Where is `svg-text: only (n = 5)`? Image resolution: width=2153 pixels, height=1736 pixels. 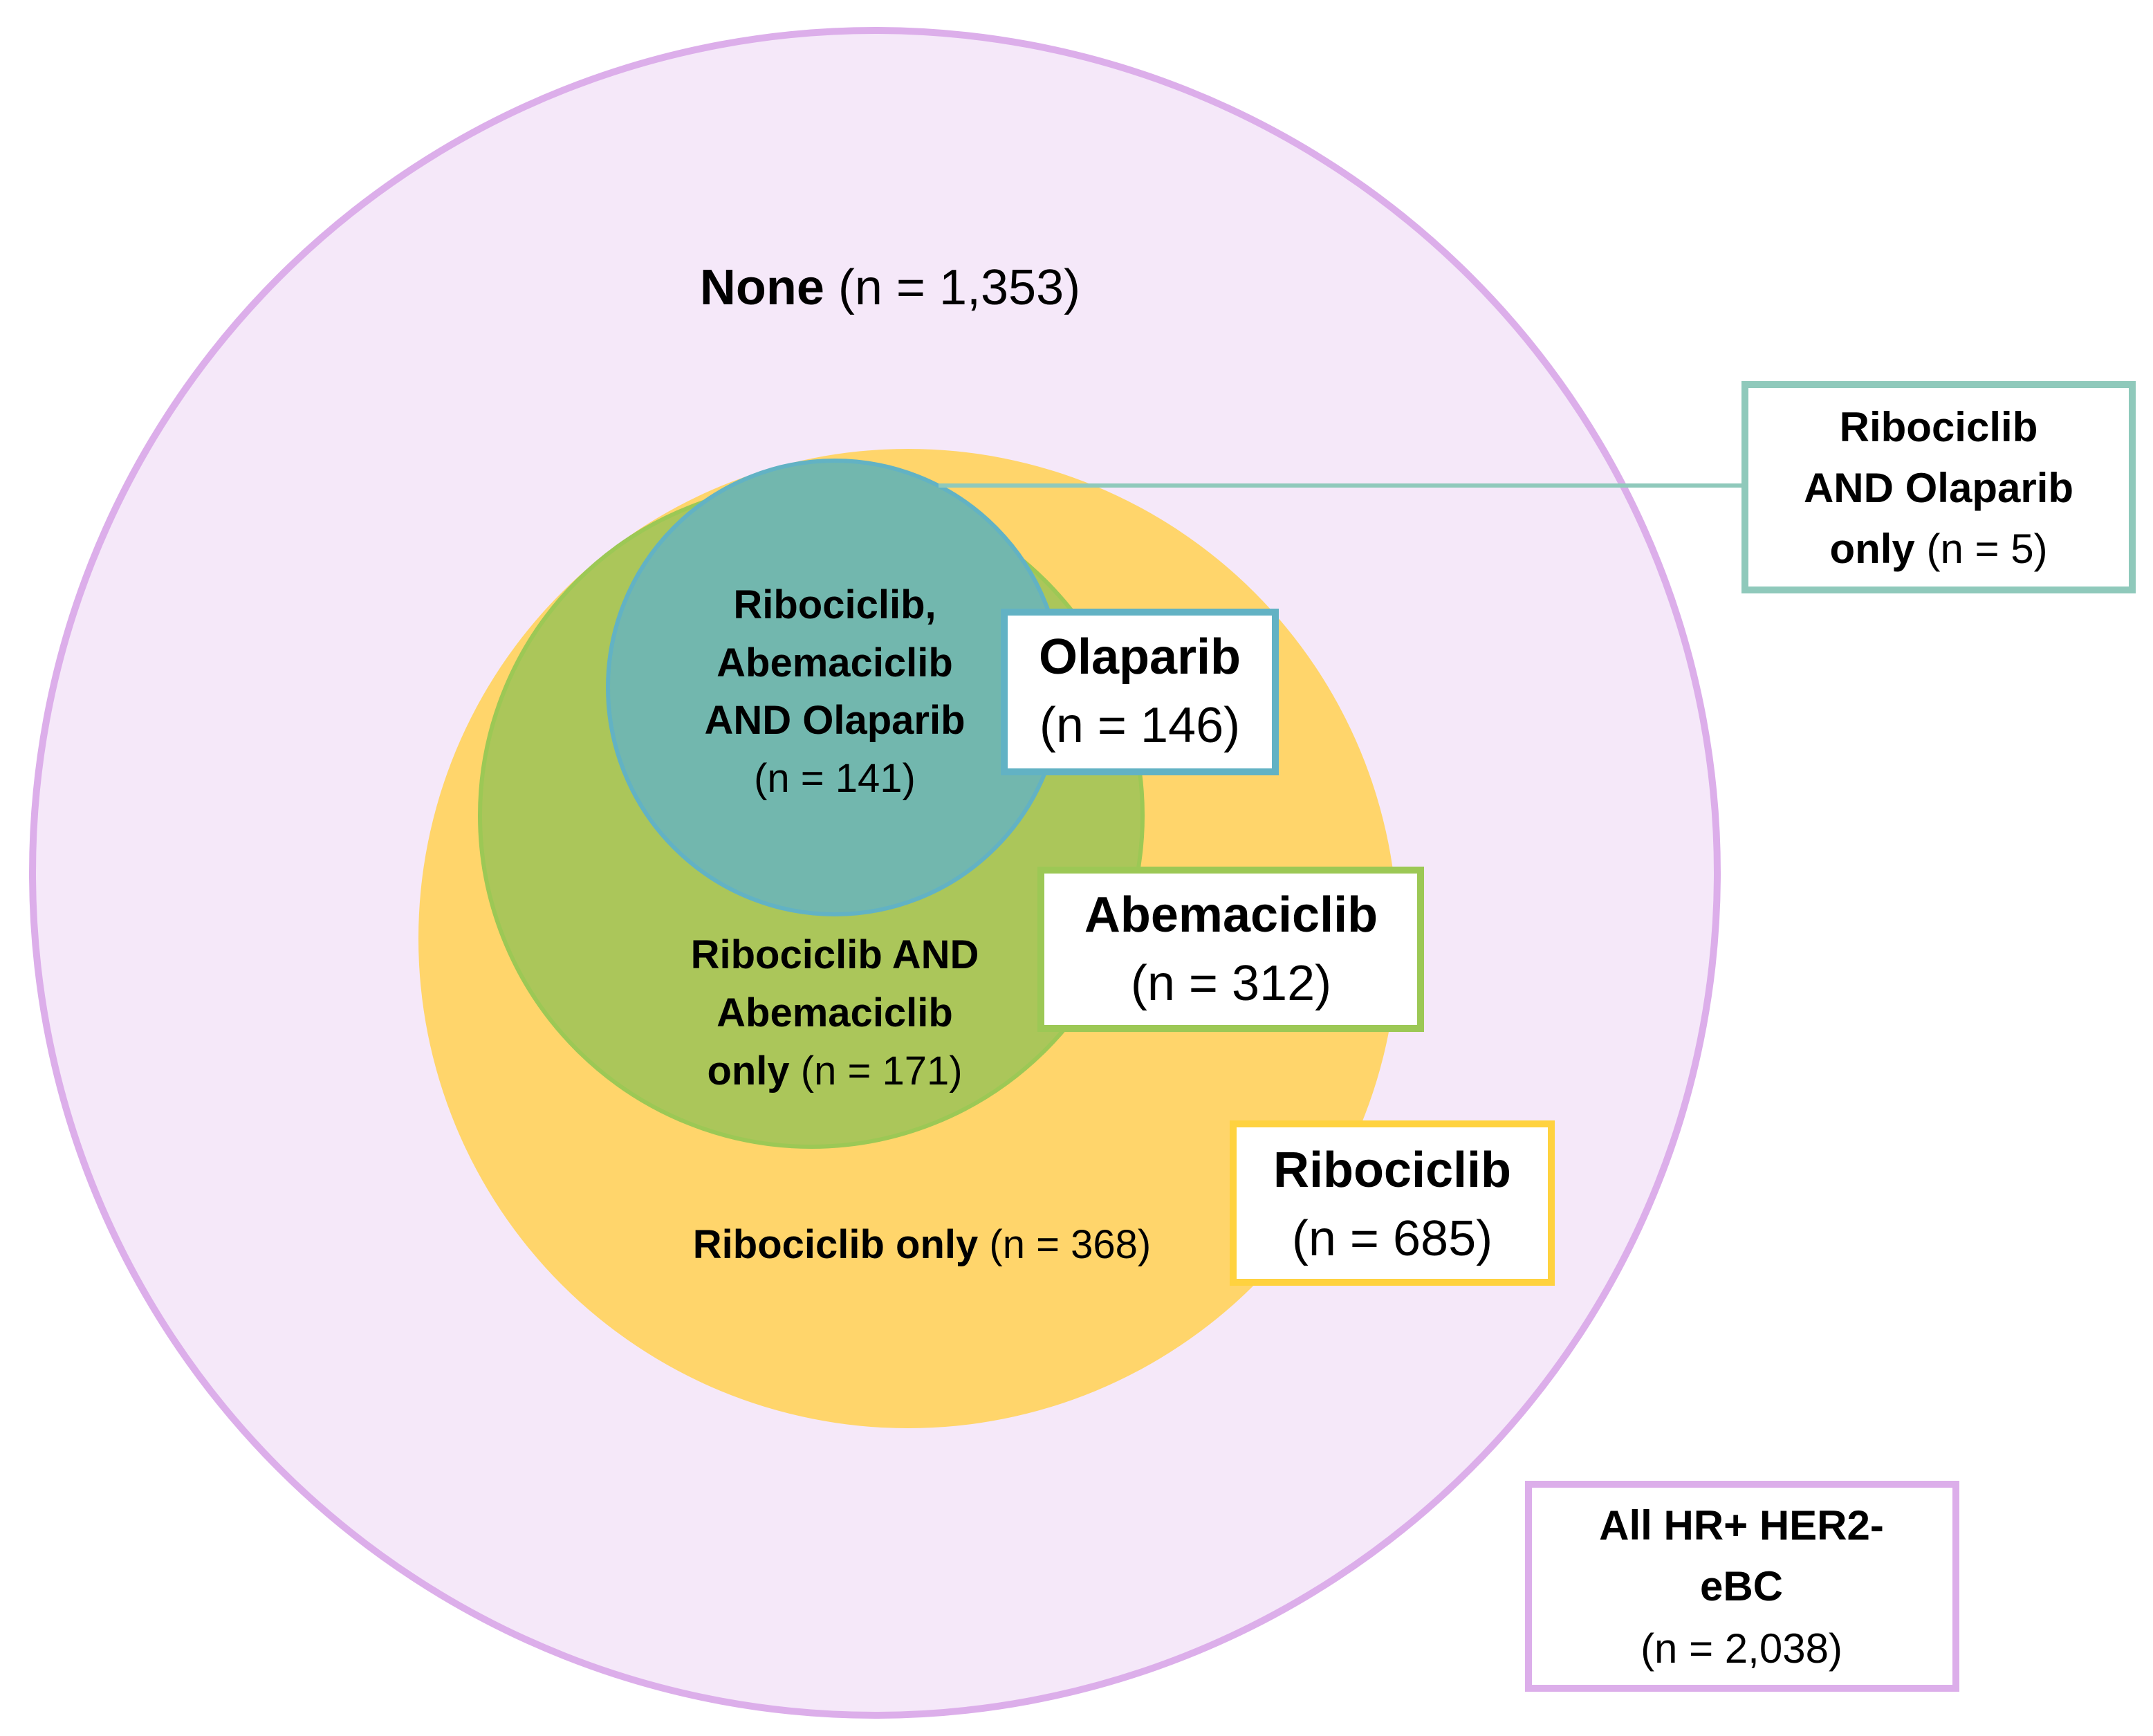 svg-text: only (n = 5) is located at coordinates (1938, 549).